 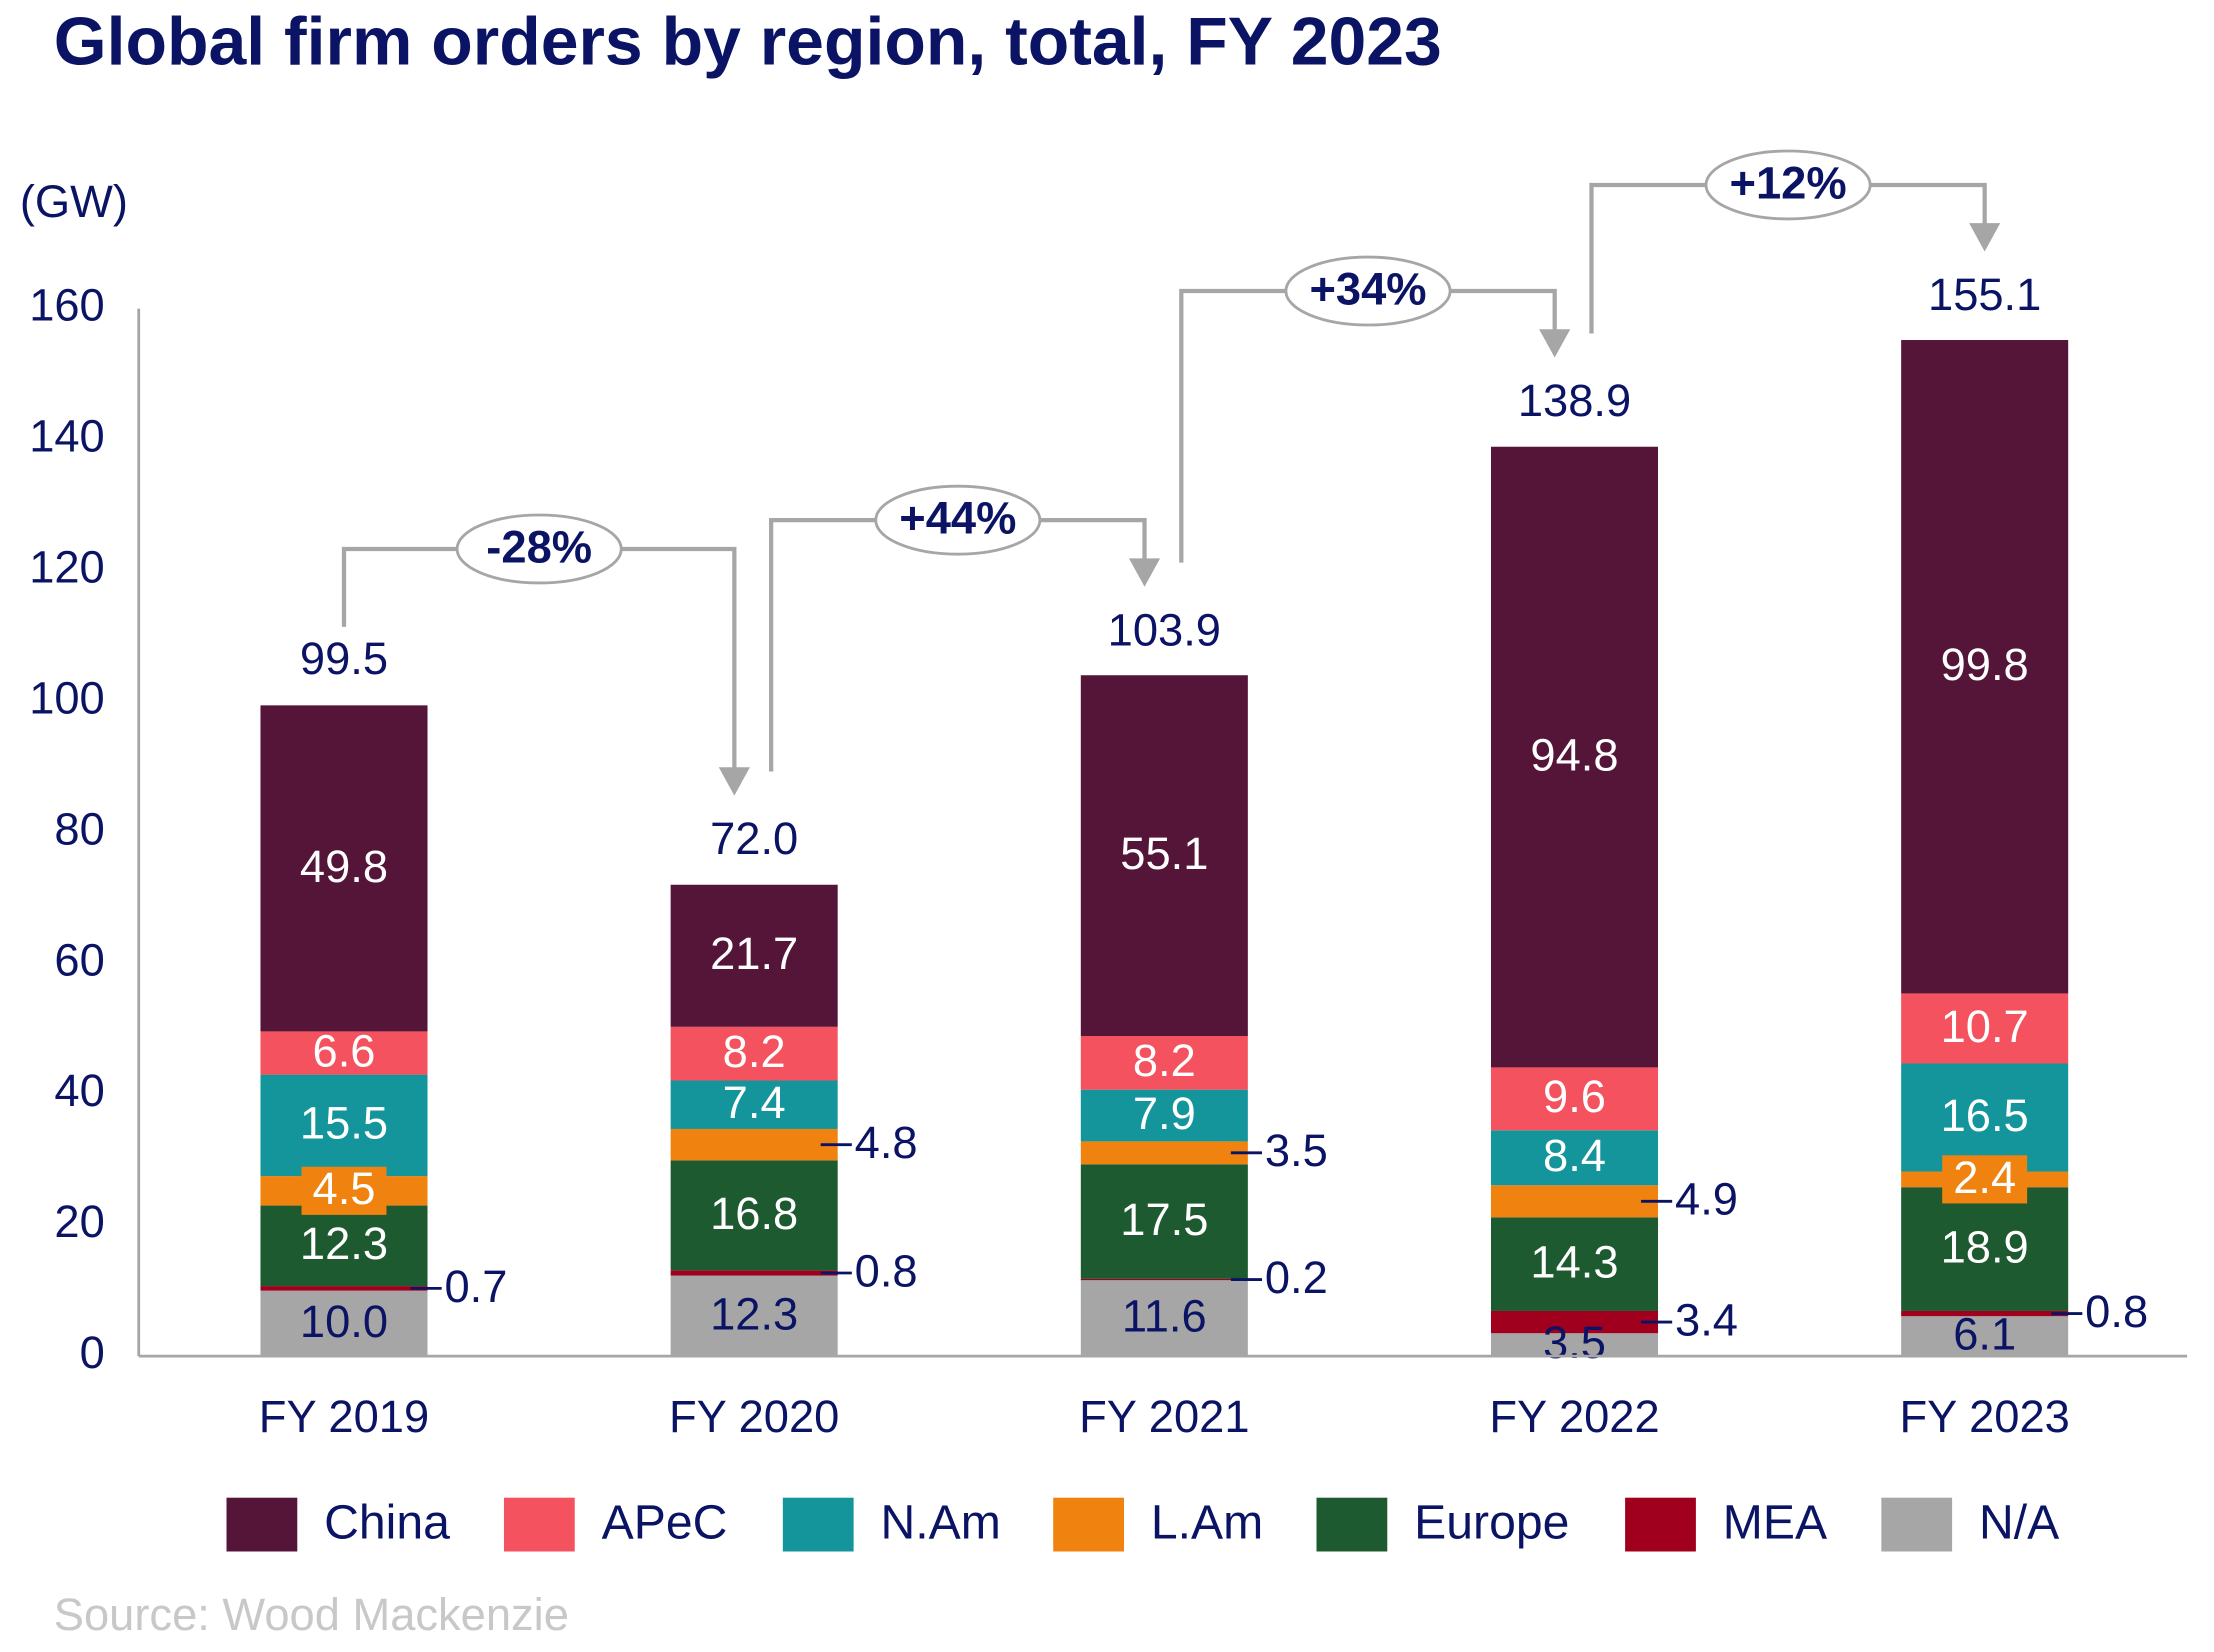 I want to click on x-tick-label: FY 2021, so click(x=1164, y=1416).